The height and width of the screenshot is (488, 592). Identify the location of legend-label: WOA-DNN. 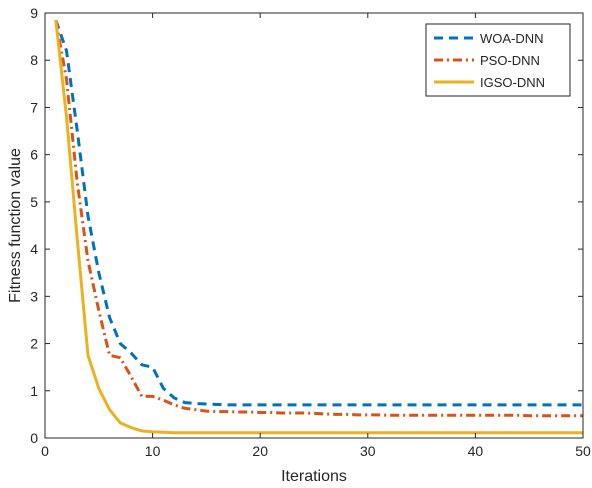
(512, 38).